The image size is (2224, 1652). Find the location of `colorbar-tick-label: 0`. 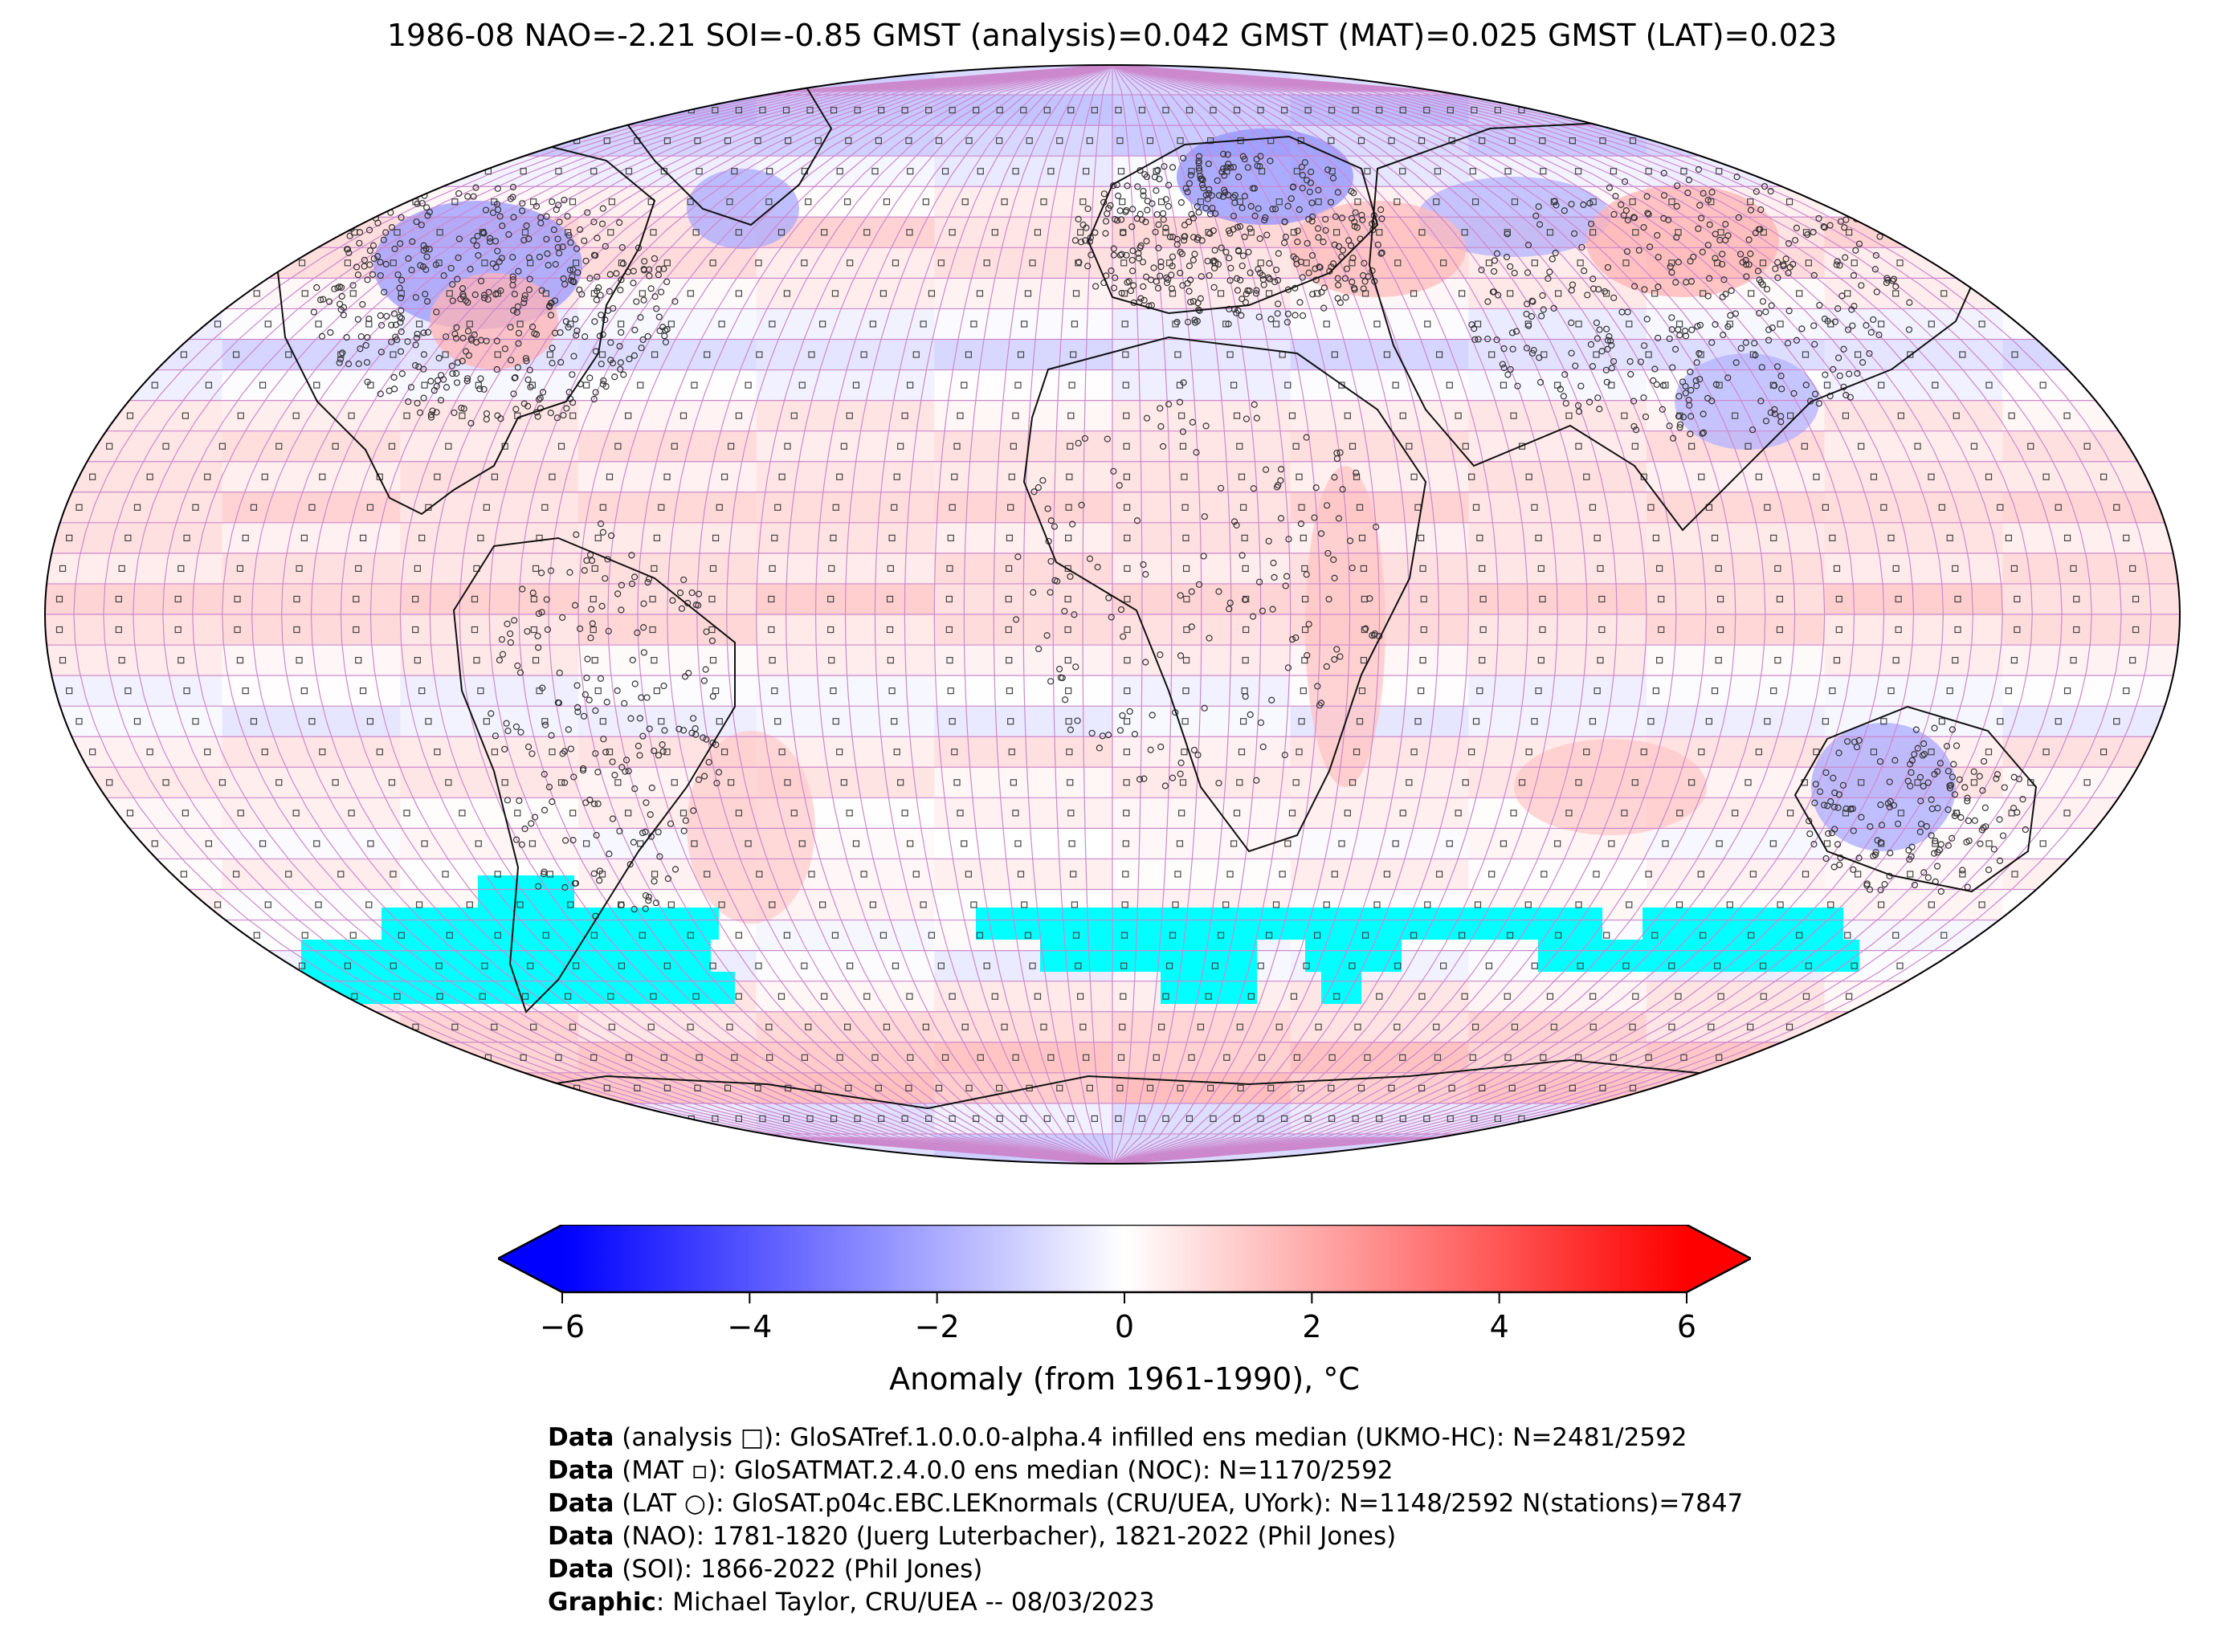

colorbar-tick-label: 0 is located at coordinates (1124, 1326).